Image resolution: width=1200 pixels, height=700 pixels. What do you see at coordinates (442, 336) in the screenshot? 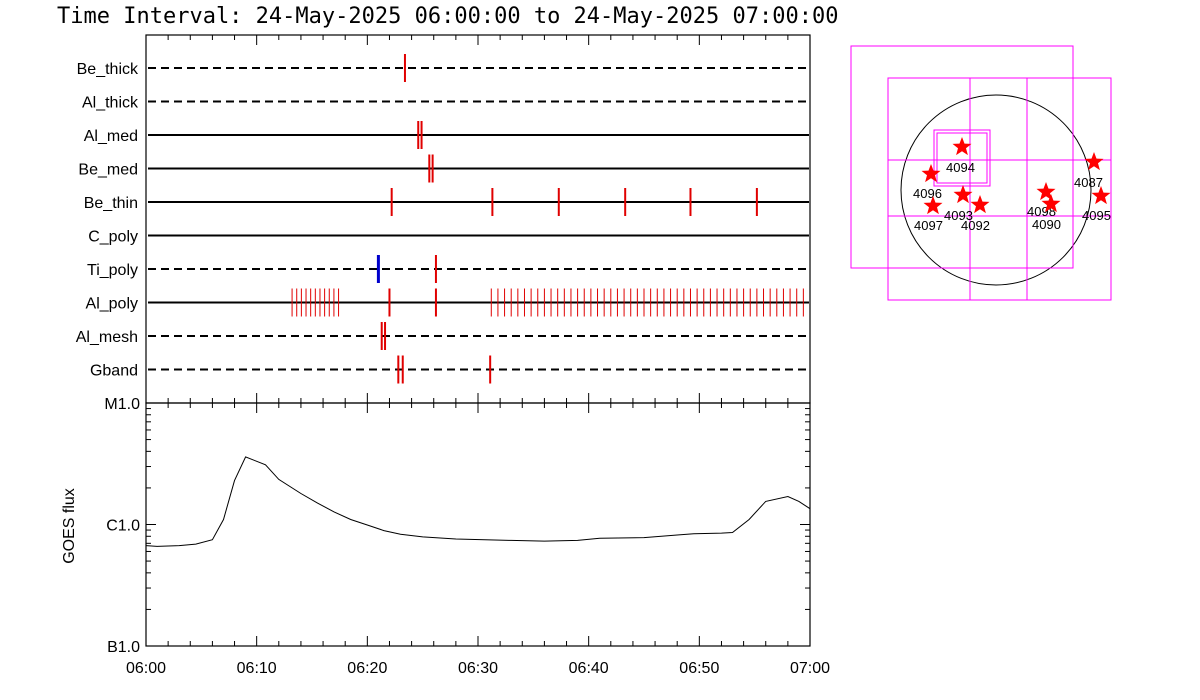
I see `channel-row-al-mesh: Al_mesh` at bounding box center [442, 336].